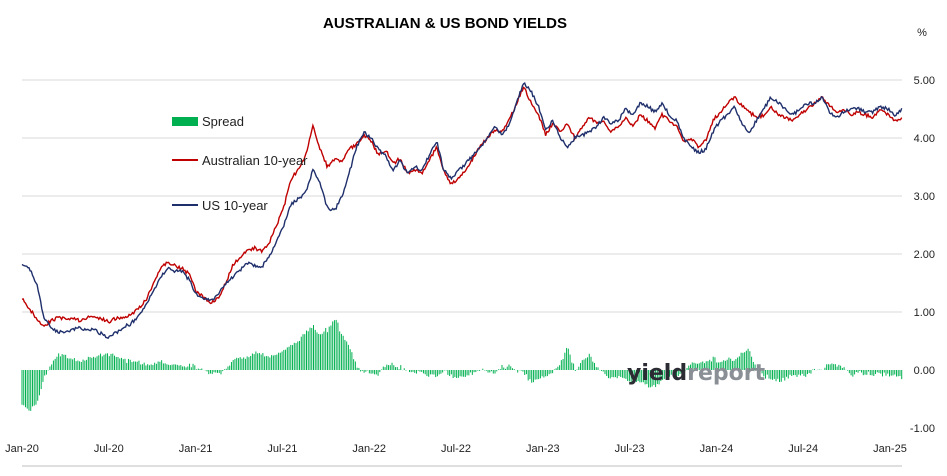  What do you see at coordinates (445, 23) in the screenshot?
I see `chart-title: AUSTRALIAN & US BOND YIELDS` at bounding box center [445, 23].